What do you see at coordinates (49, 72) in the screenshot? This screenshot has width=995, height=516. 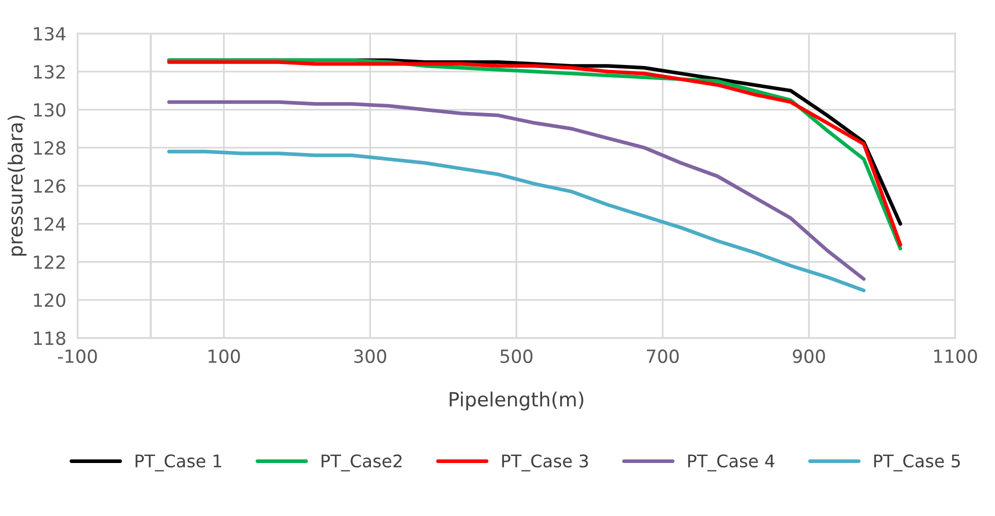 I see `y-tick-label: 132` at bounding box center [49, 72].